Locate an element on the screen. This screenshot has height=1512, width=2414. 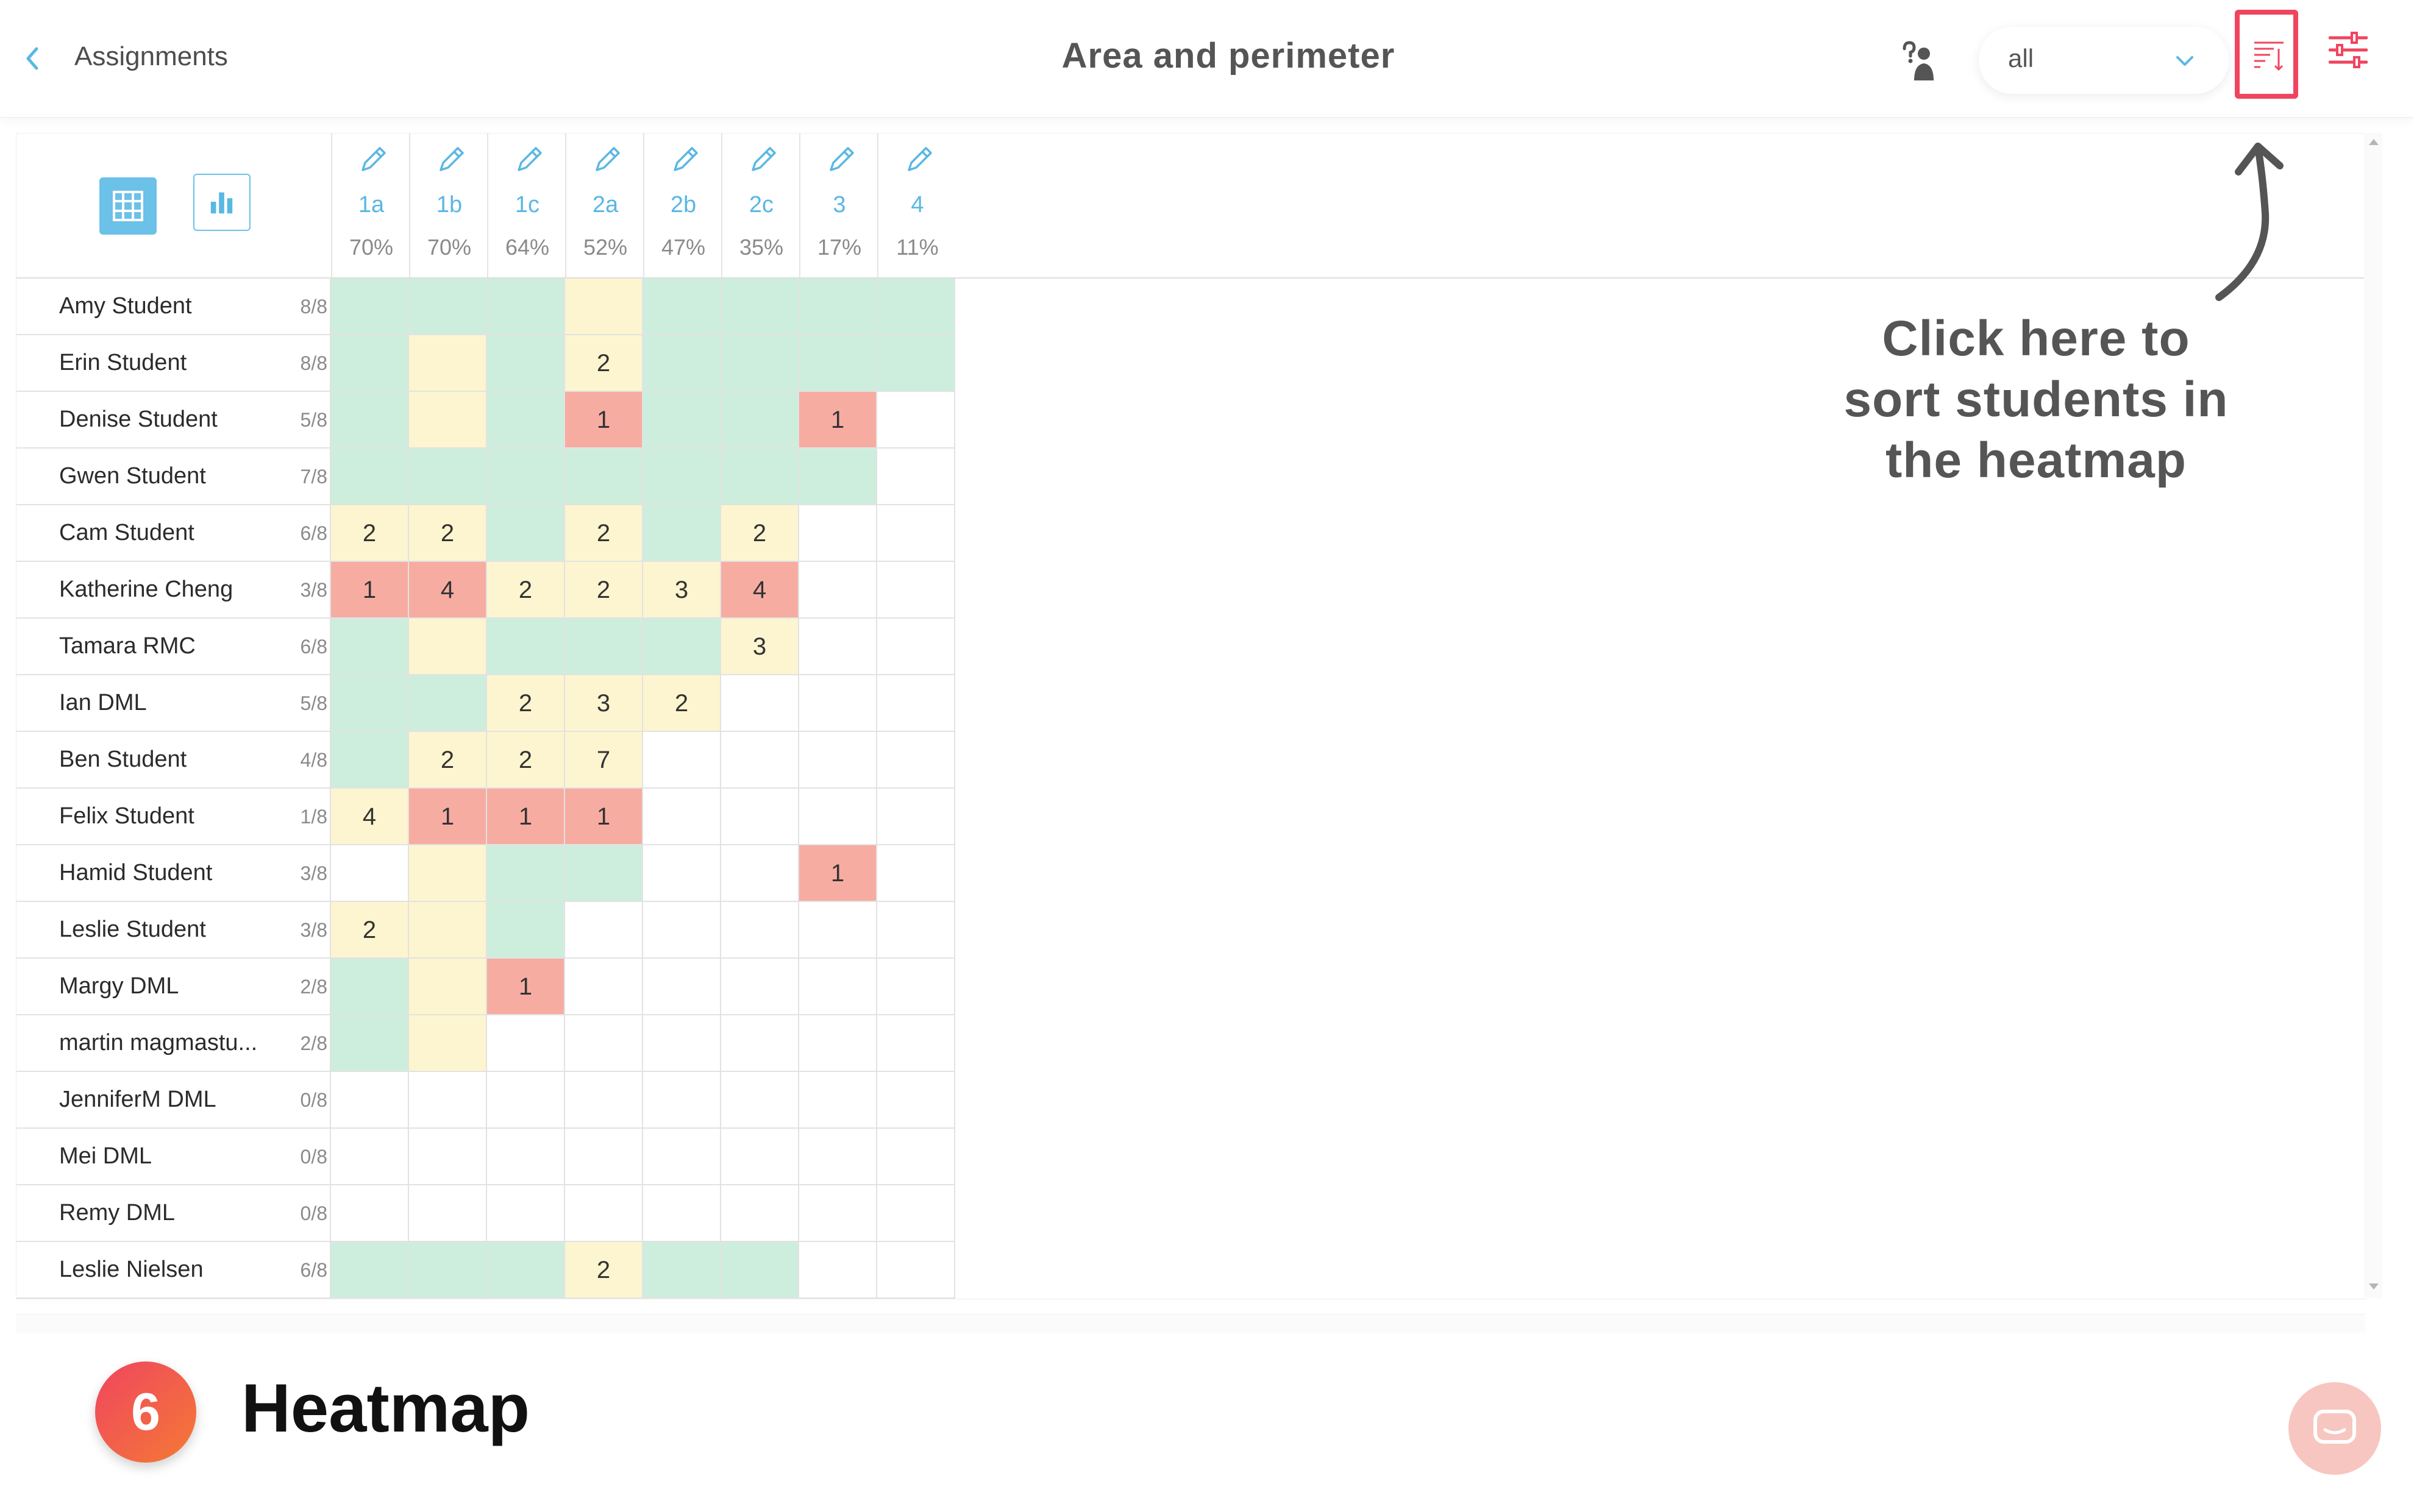
student-name: JenniferM DML is located at coordinates (137, 1099).